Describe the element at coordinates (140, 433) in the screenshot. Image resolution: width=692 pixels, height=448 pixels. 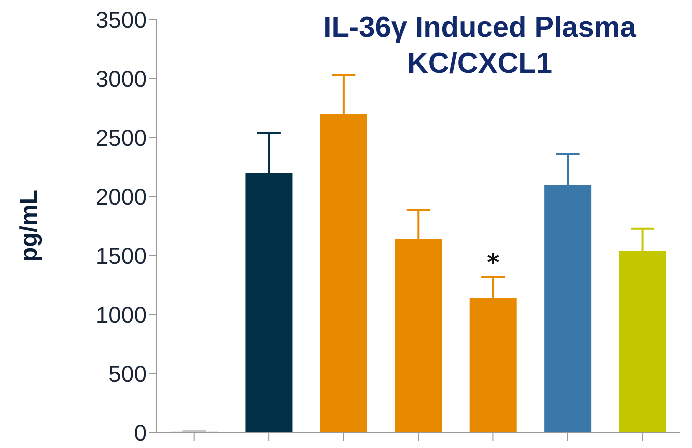
I see `y-tick-label: 0` at that location.